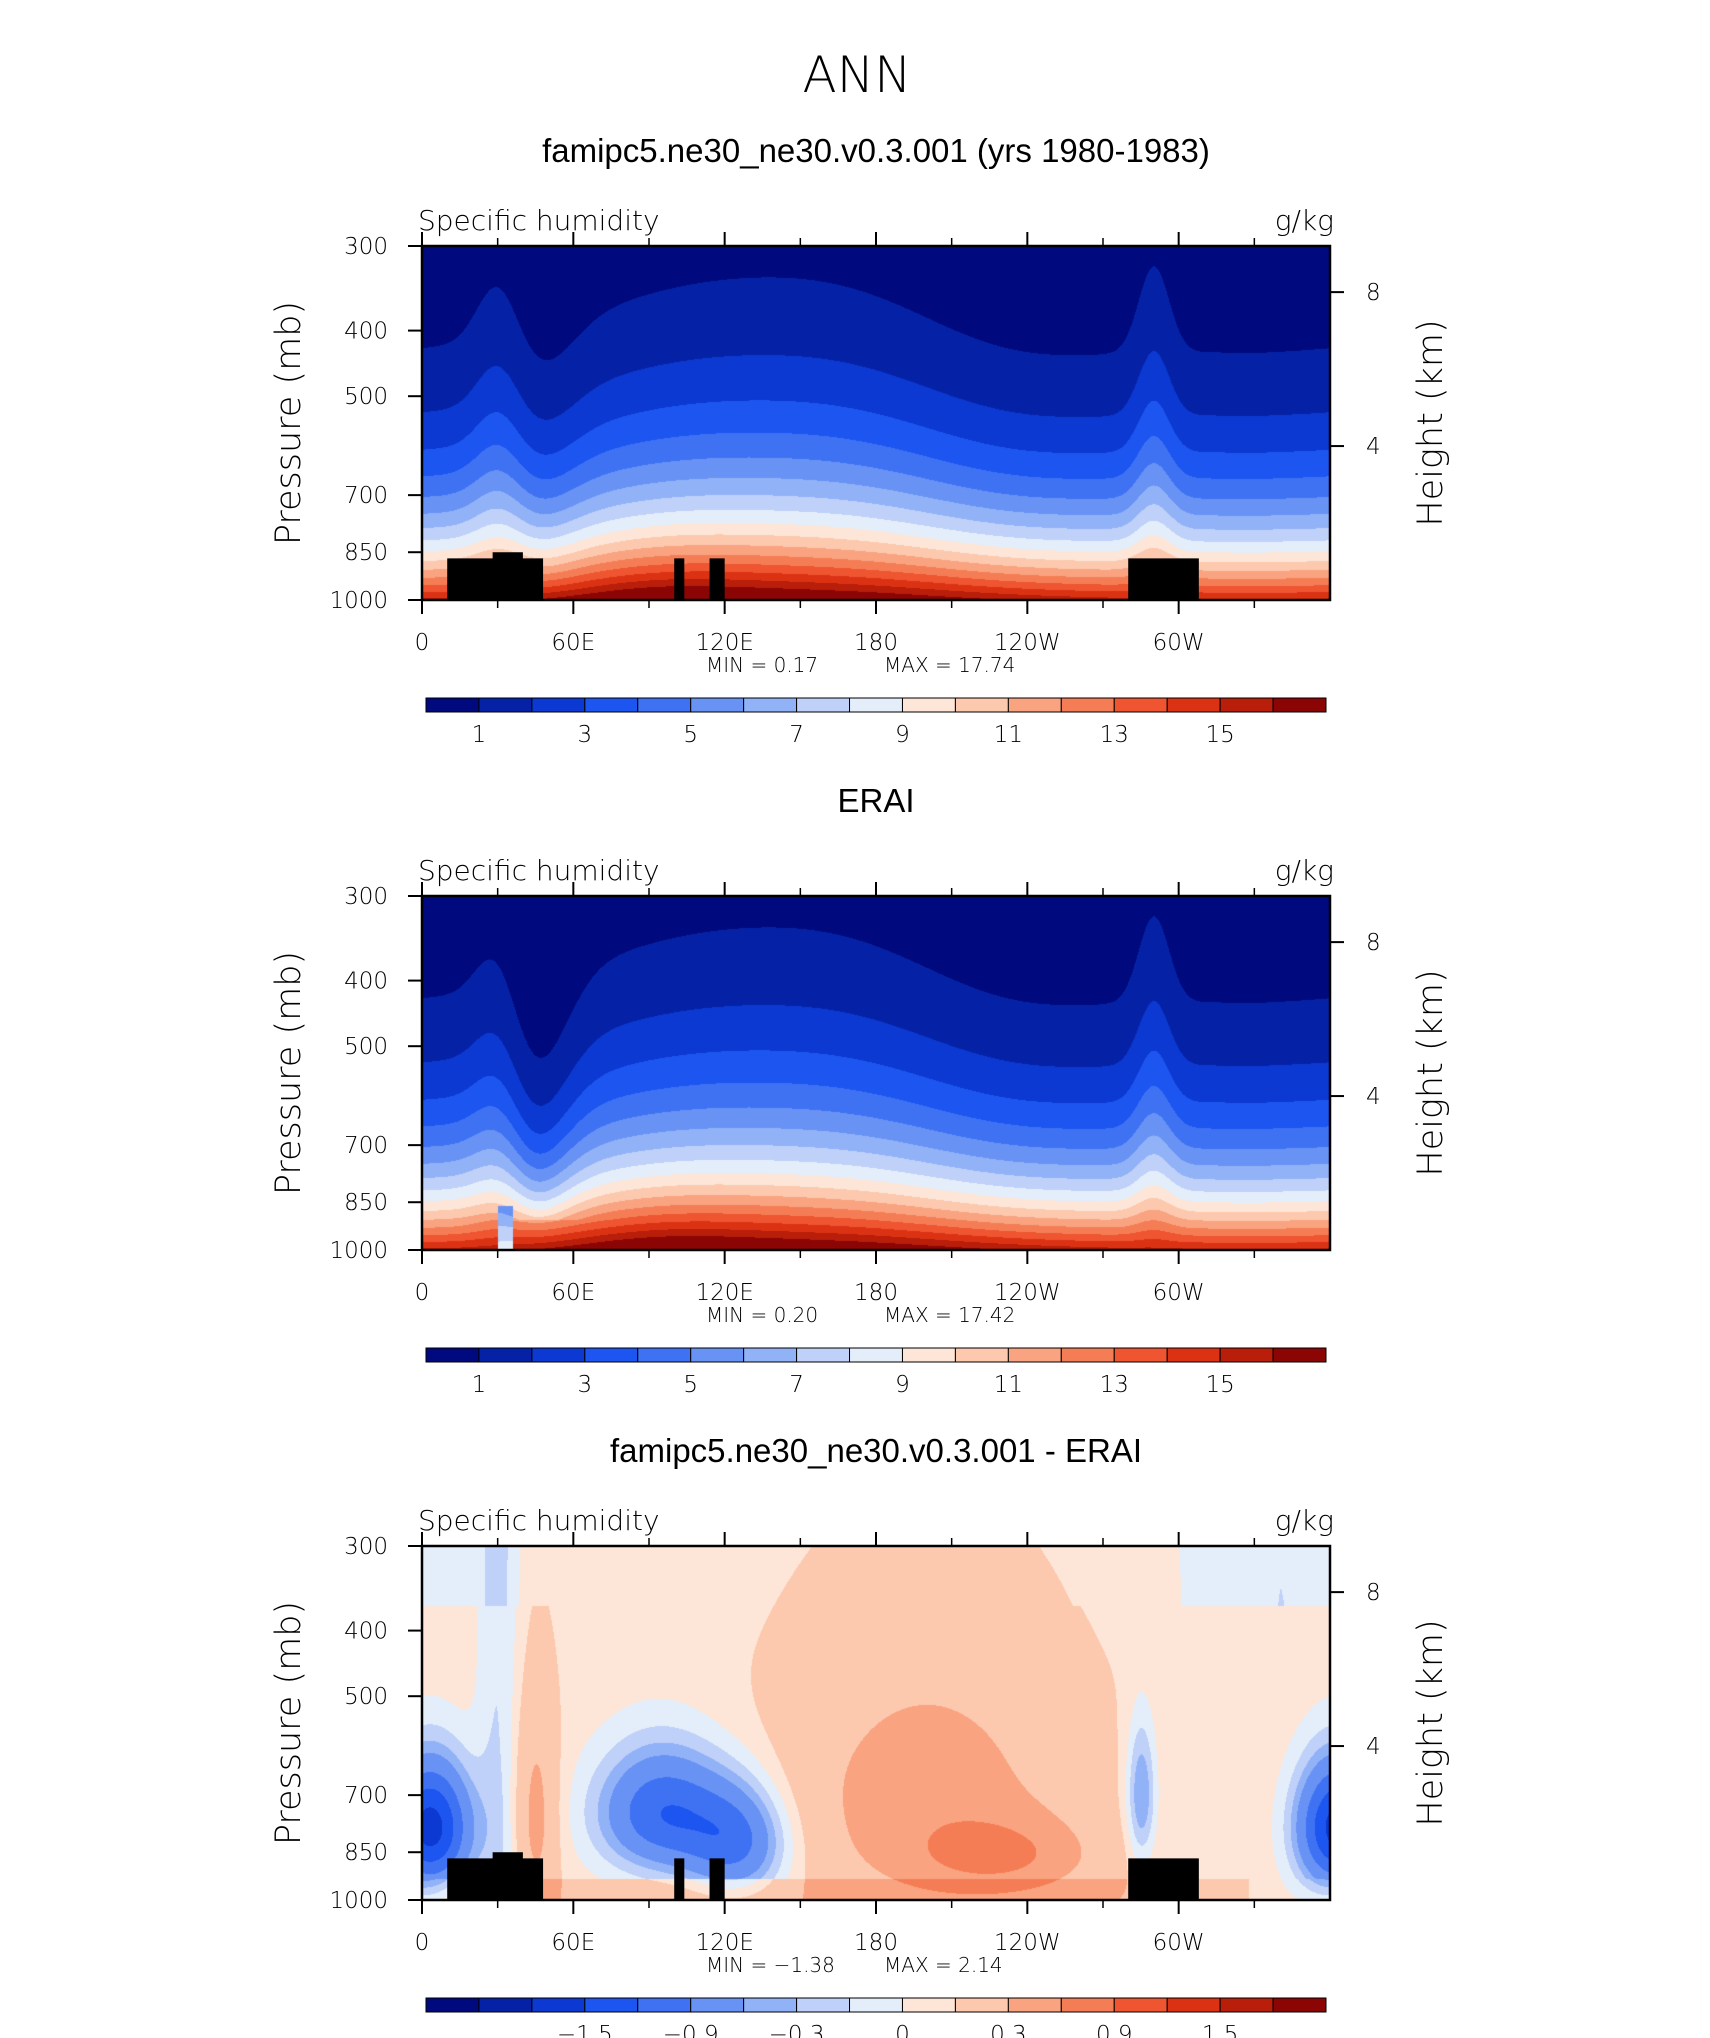 This screenshot has width=1710, height=2038. I want to click on y-tick-label: 1000, so click(358, 1251).